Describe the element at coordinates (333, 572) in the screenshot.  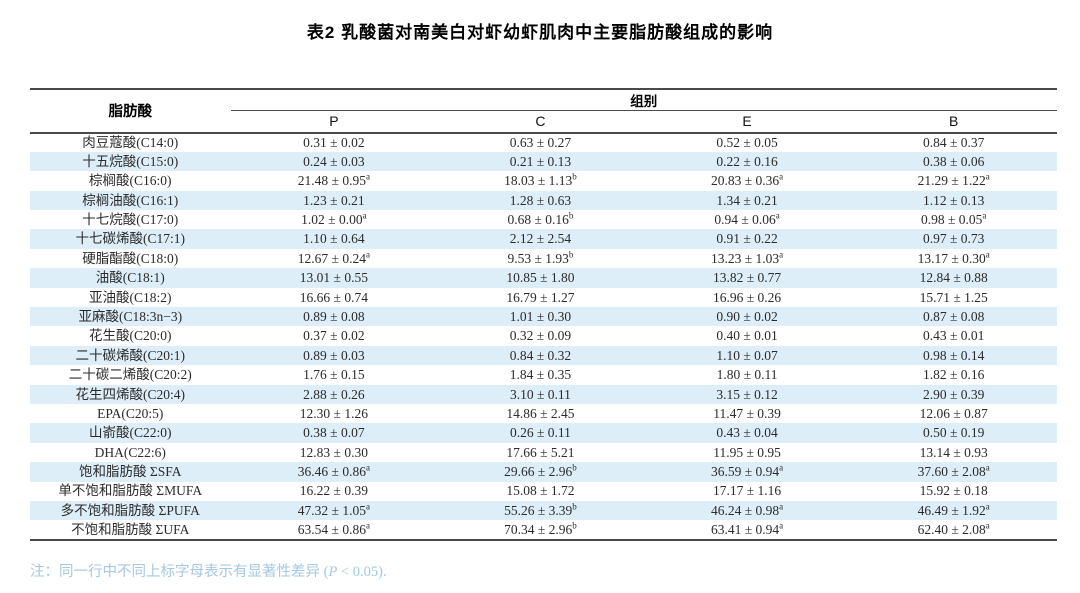
I see `footnote-p-symbol: P` at that location.